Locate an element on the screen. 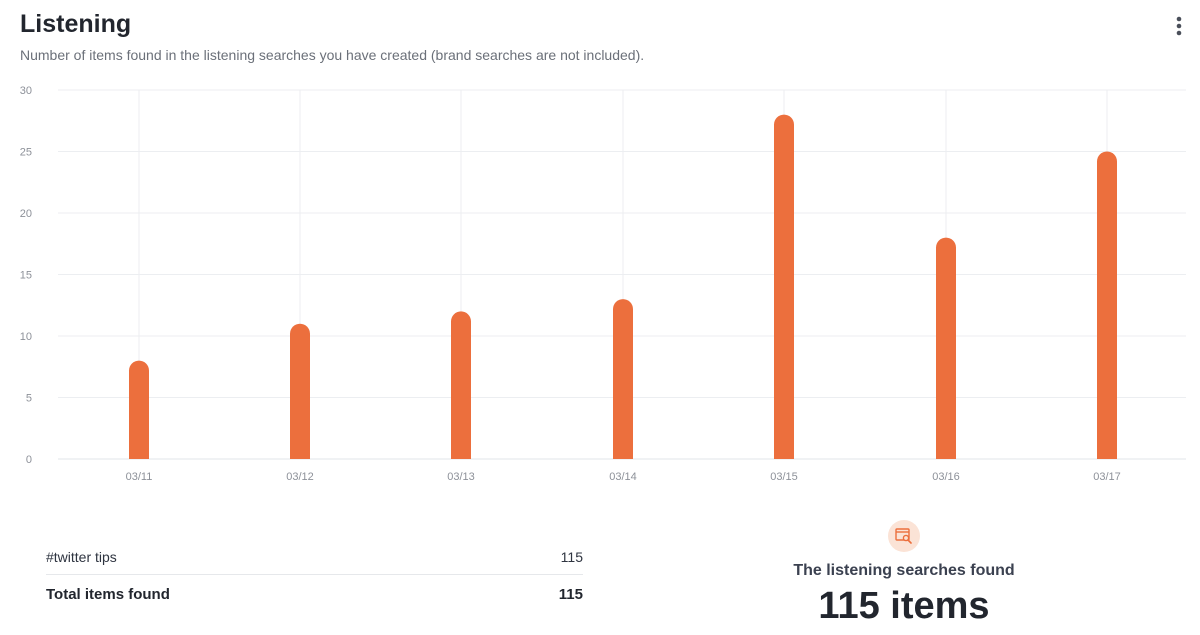  x-tick-label: 03/16 is located at coordinates (946, 477).